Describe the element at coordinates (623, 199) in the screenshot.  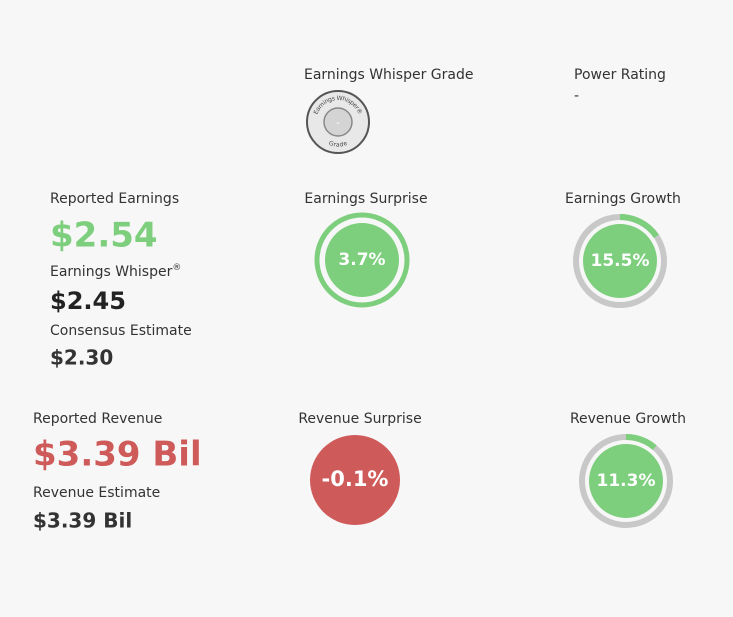
I see `label: Earnings Growth` at that location.